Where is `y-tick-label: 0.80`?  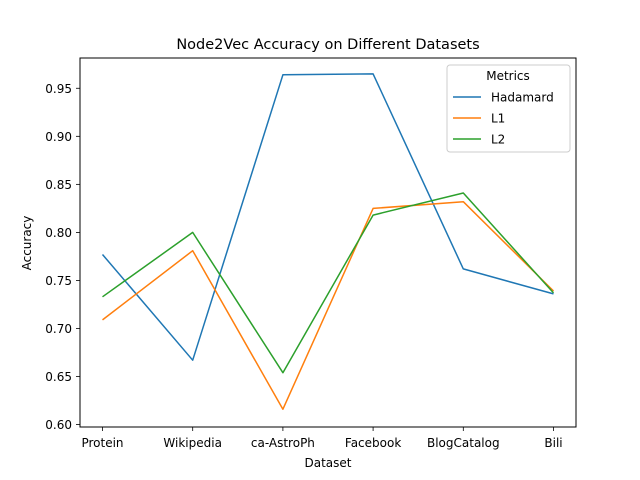 y-tick-label: 0.80 is located at coordinates (58, 233).